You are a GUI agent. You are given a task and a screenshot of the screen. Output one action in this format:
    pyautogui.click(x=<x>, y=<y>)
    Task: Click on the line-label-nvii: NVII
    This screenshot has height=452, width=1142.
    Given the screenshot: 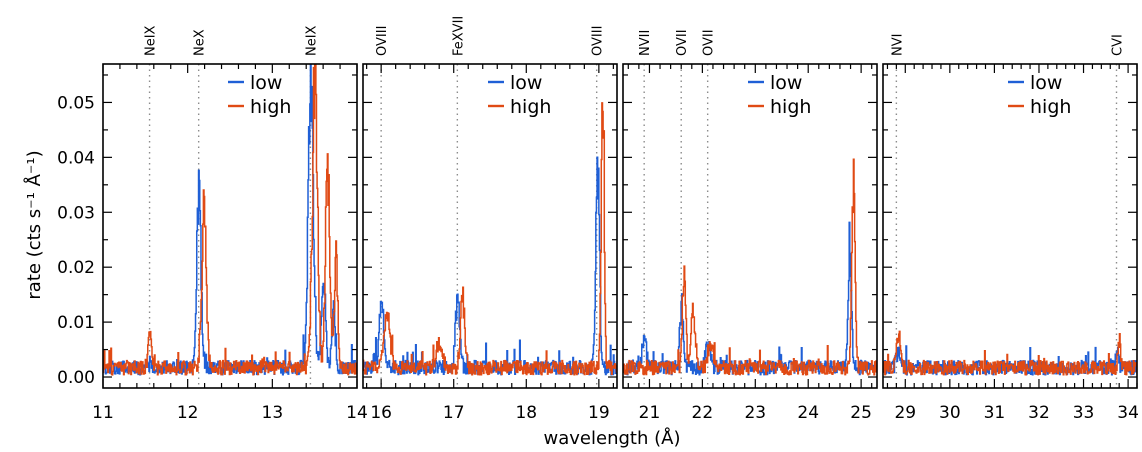 What is the action you would take?
    pyautogui.click(x=645, y=43)
    